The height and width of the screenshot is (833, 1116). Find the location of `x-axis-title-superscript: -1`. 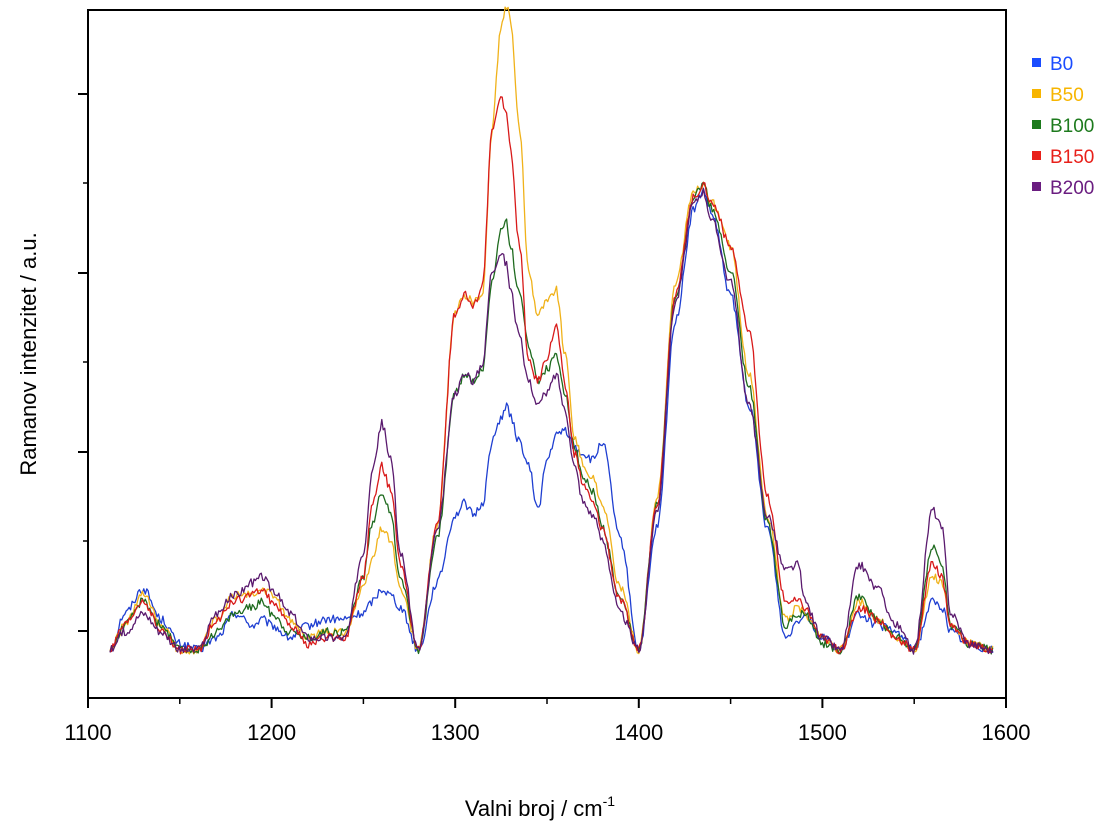

x-axis-title-superscript: -1 is located at coordinates (609, 801).